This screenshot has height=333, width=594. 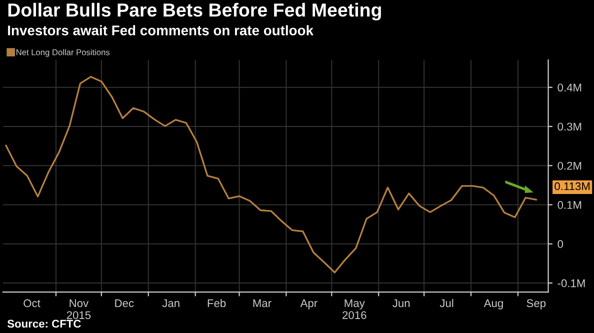 I want to click on x-tick-label: Nov 2015, so click(x=78, y=309).